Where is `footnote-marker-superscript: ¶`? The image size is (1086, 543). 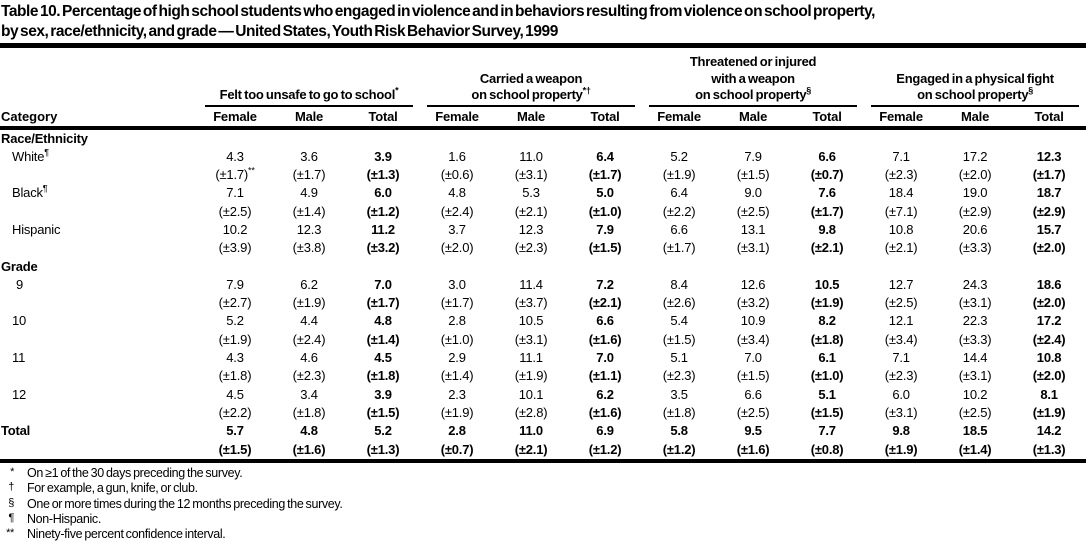
footnote-marker-superscript: ¶ is located at coordinates (45, 189).